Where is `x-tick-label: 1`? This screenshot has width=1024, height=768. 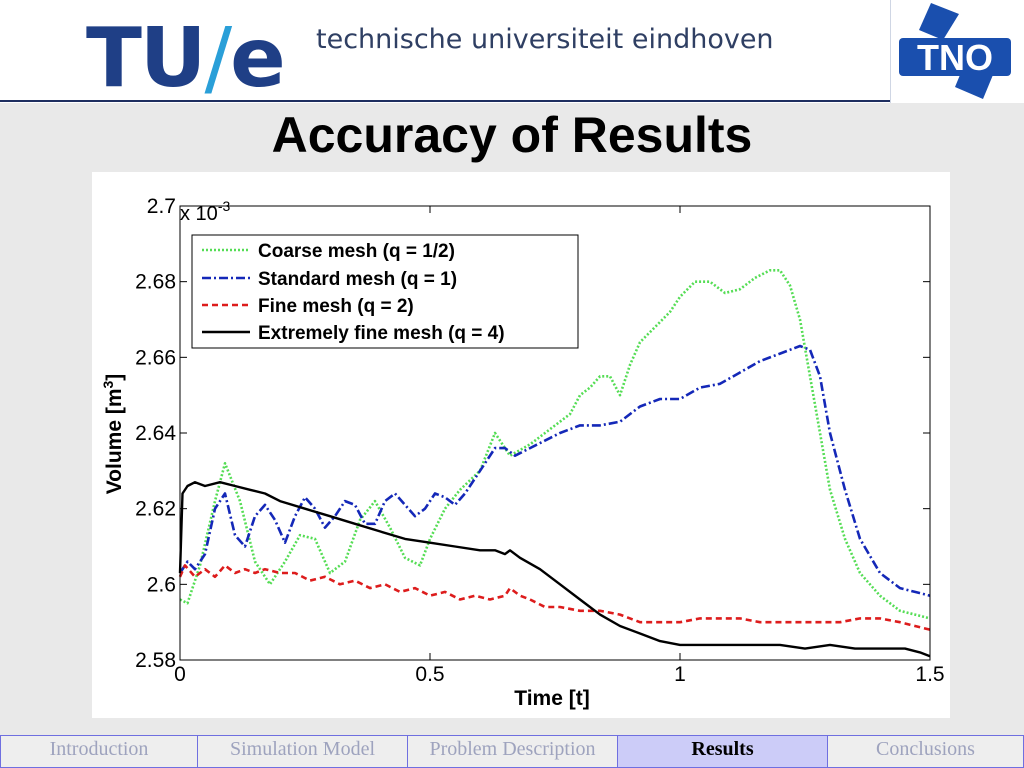 x-tick-label: 1 is located at coordinates (680, 674).